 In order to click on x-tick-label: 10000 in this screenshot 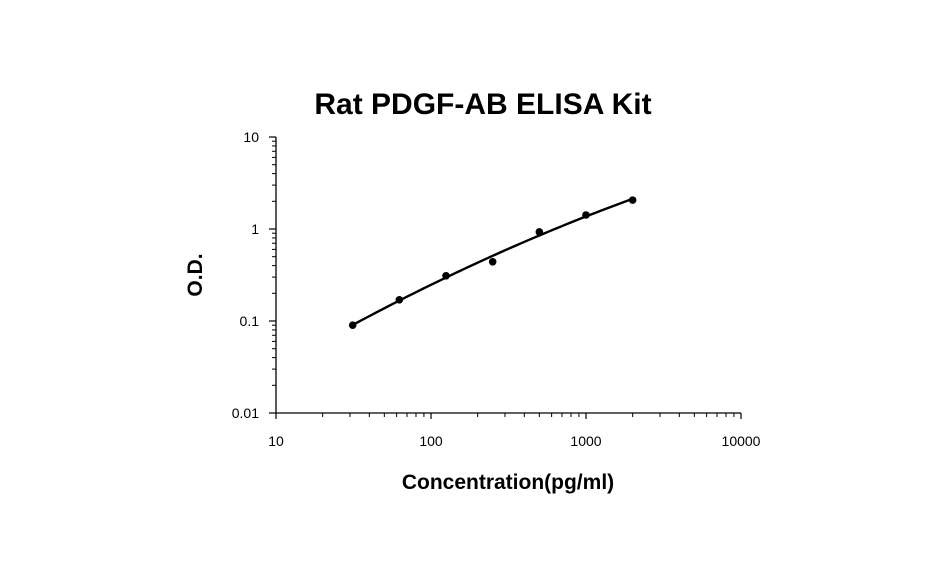, I will do `click(741, 441)`.